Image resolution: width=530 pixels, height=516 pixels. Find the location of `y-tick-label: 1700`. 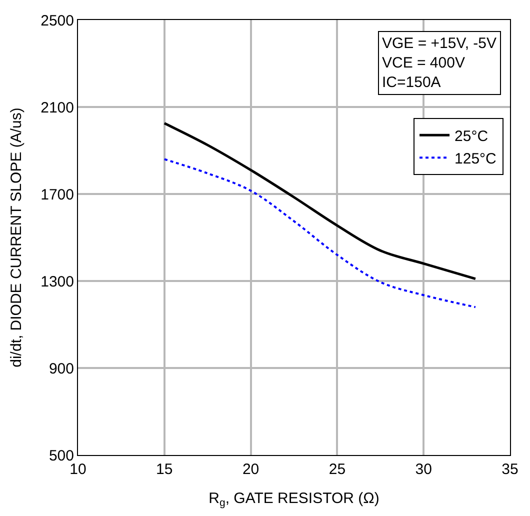

y-tick-label: 1700 is located at coordinates (57, 195).